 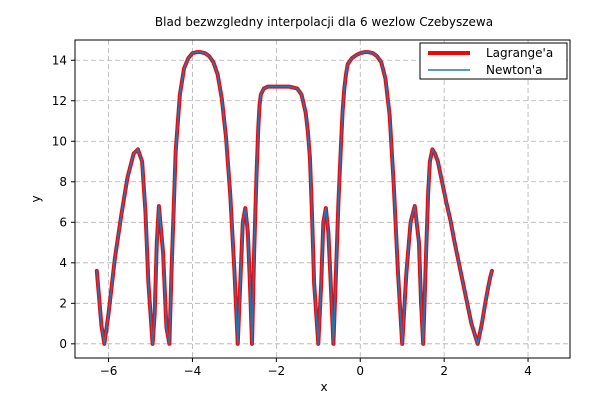 I want to click on x-tick-label: −4, so click(x=193, y=371).